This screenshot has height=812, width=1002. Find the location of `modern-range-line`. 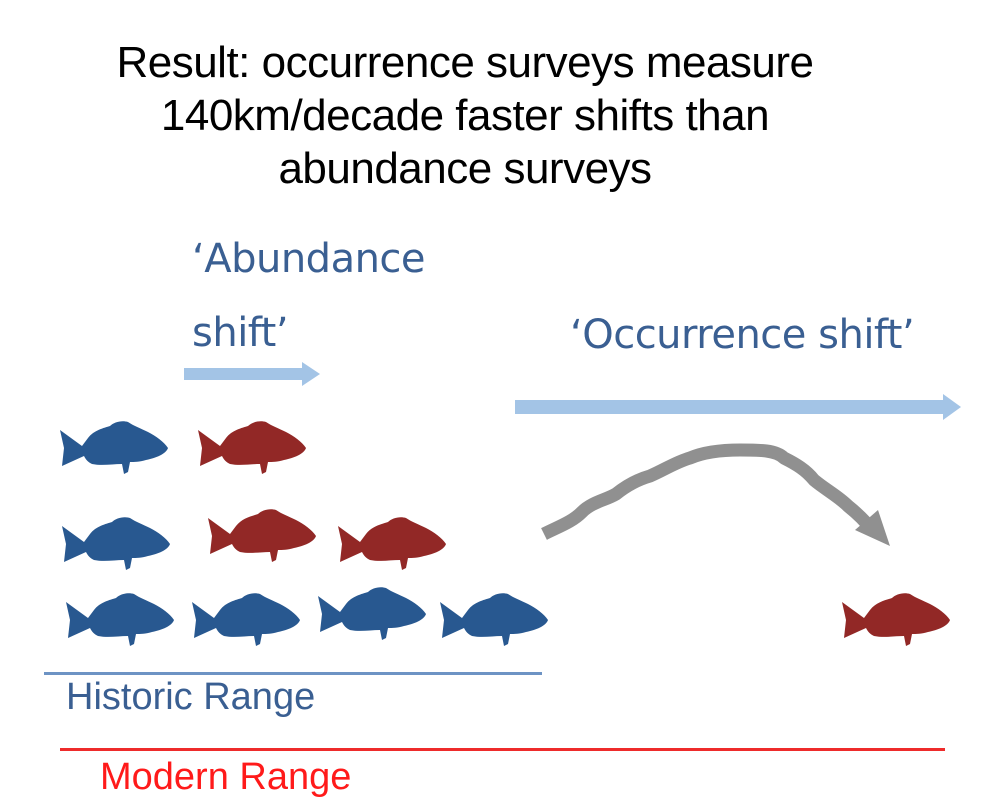

modern-range-line is located at coordinates (502, 749).